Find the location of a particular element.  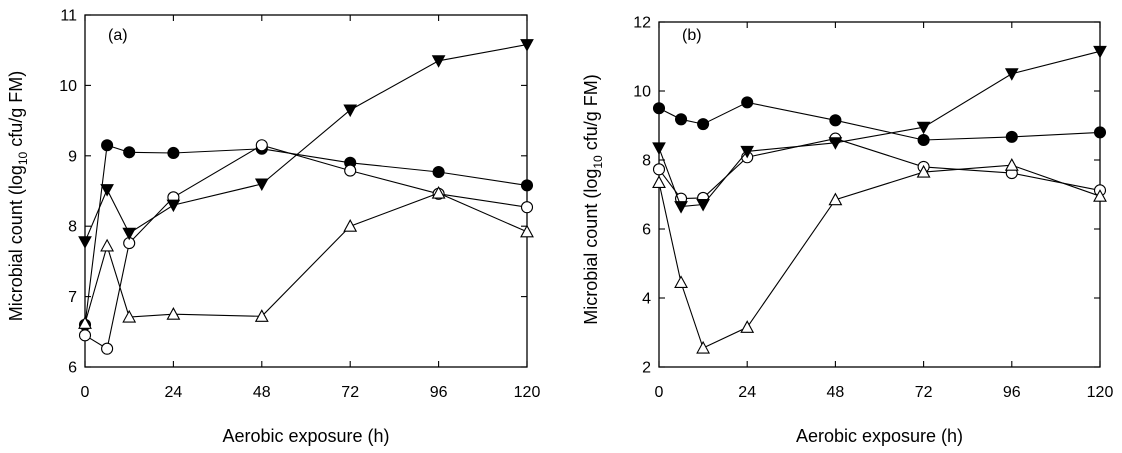

series-open-circle is located at coordinates (879, 168).